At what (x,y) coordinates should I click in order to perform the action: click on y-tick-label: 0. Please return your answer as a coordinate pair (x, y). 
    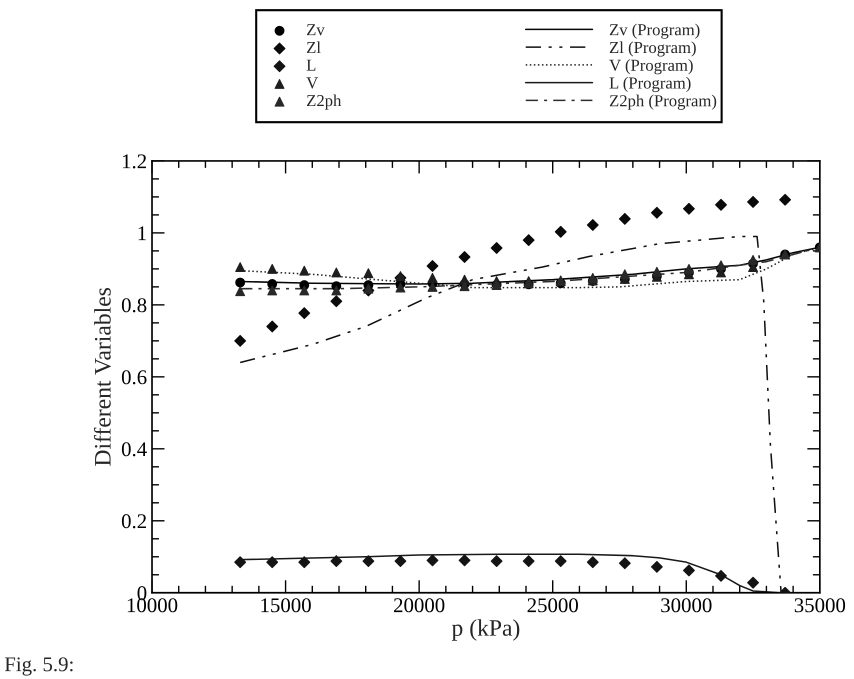
    Looking at the image, I should click on (142, 593).